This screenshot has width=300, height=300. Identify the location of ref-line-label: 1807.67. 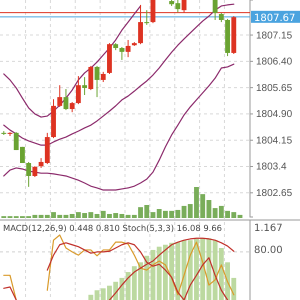
(275, 18).